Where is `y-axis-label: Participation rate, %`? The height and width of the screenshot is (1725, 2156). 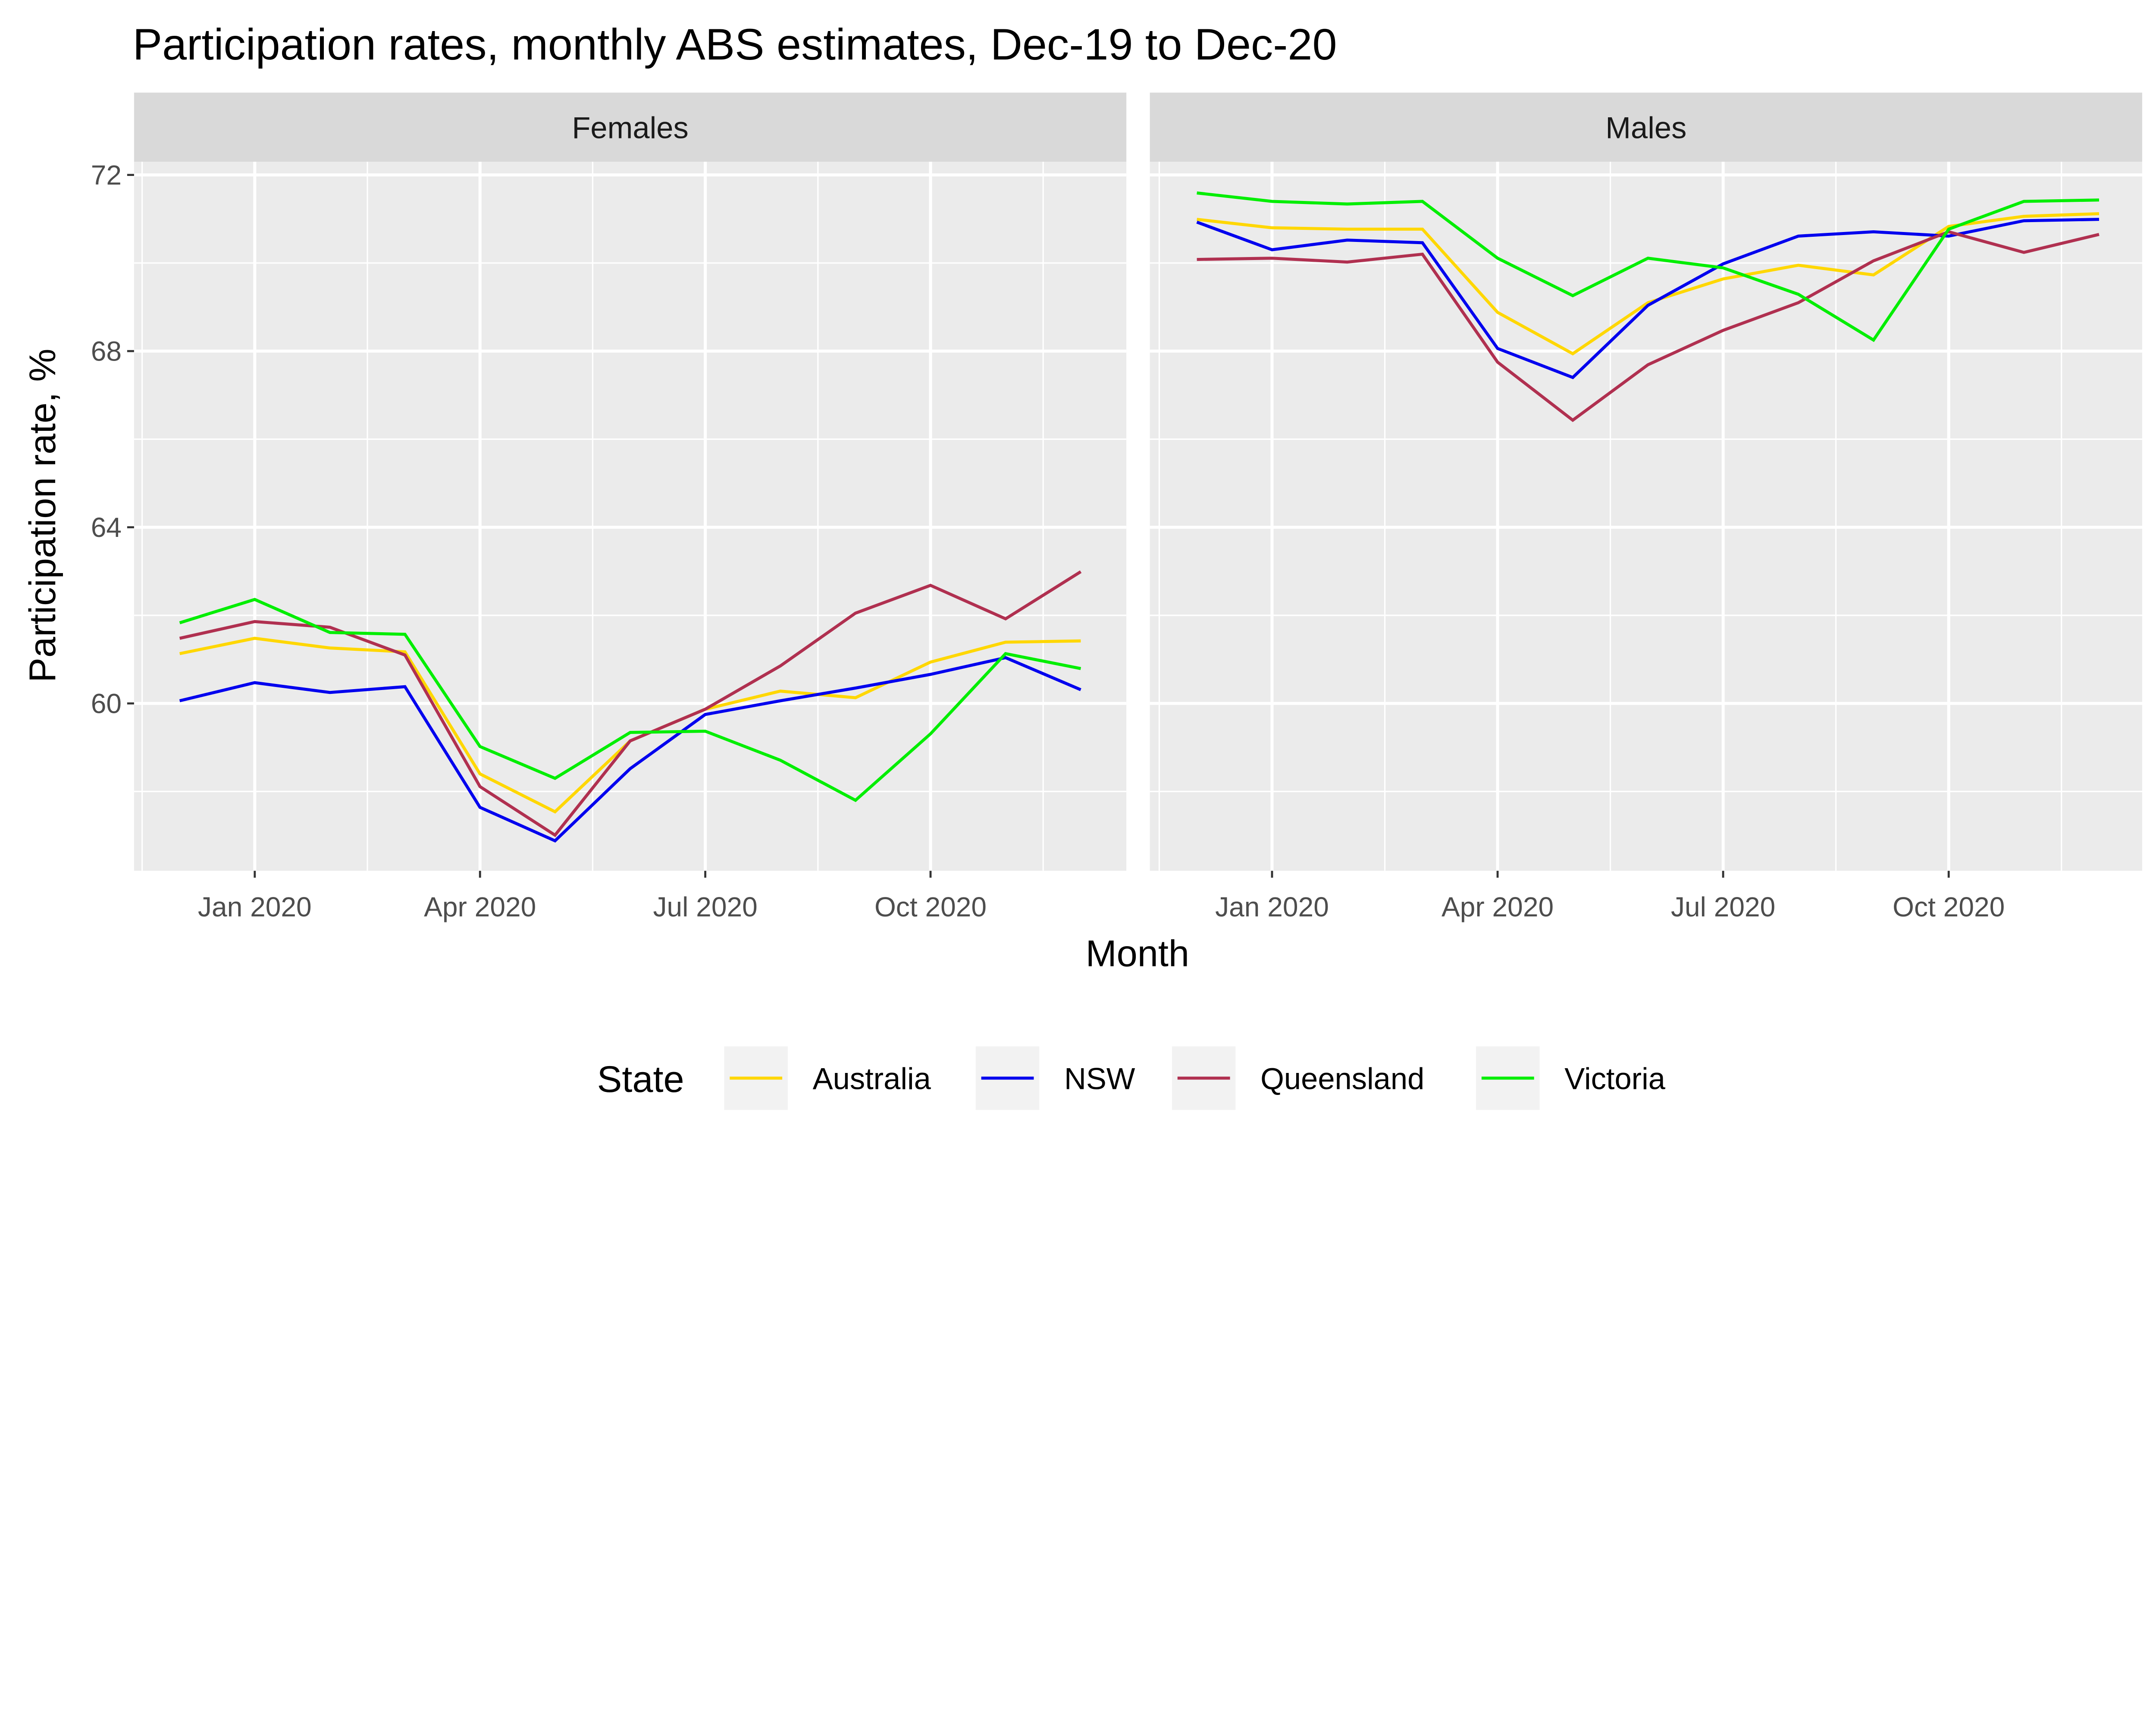 y-axis-label: Participation rate, % is located at coordinates (42, 515).